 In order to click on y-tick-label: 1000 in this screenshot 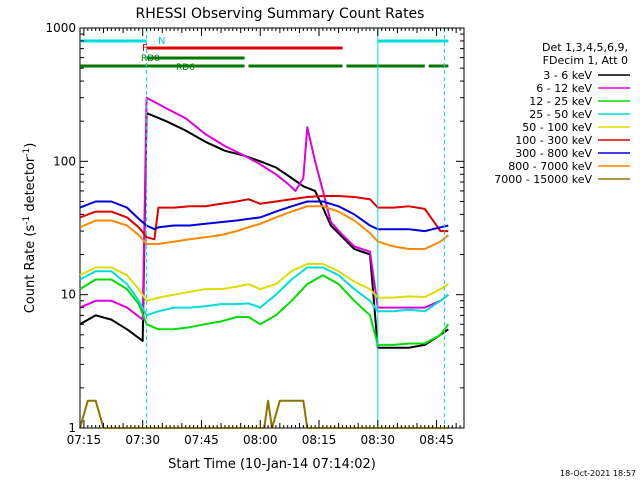, I will do `click(60, 28)`.